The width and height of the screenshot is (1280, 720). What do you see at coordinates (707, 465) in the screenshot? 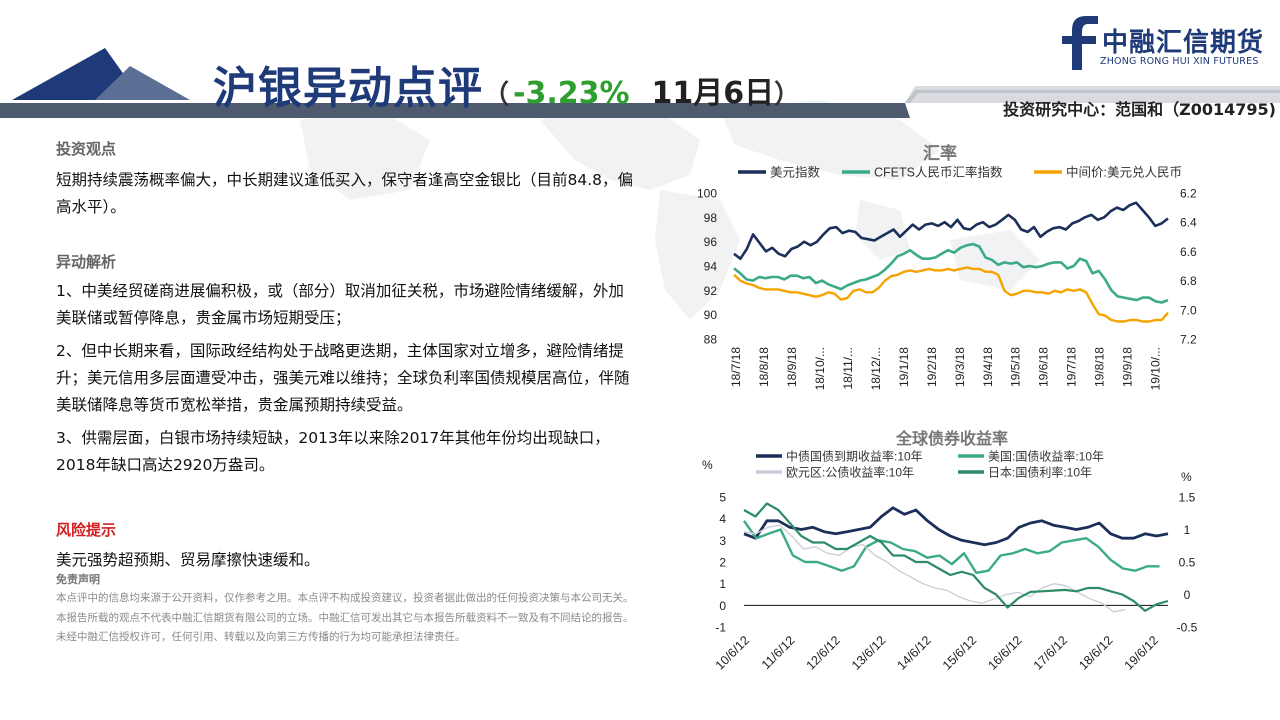
I see `y-left-unit: %` at bounding box center [707, 465].